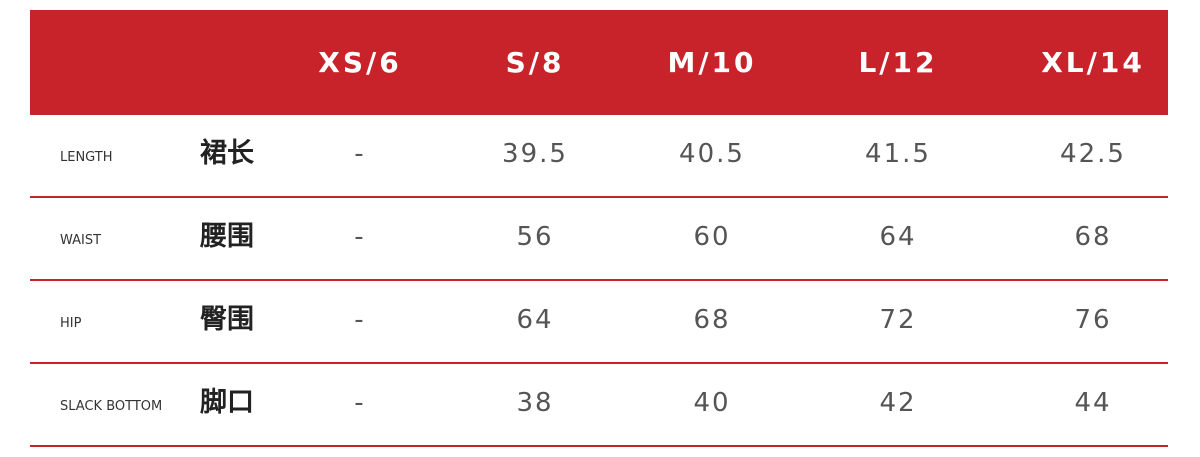  I want to click on cell-value: 38, so click(535, 403).